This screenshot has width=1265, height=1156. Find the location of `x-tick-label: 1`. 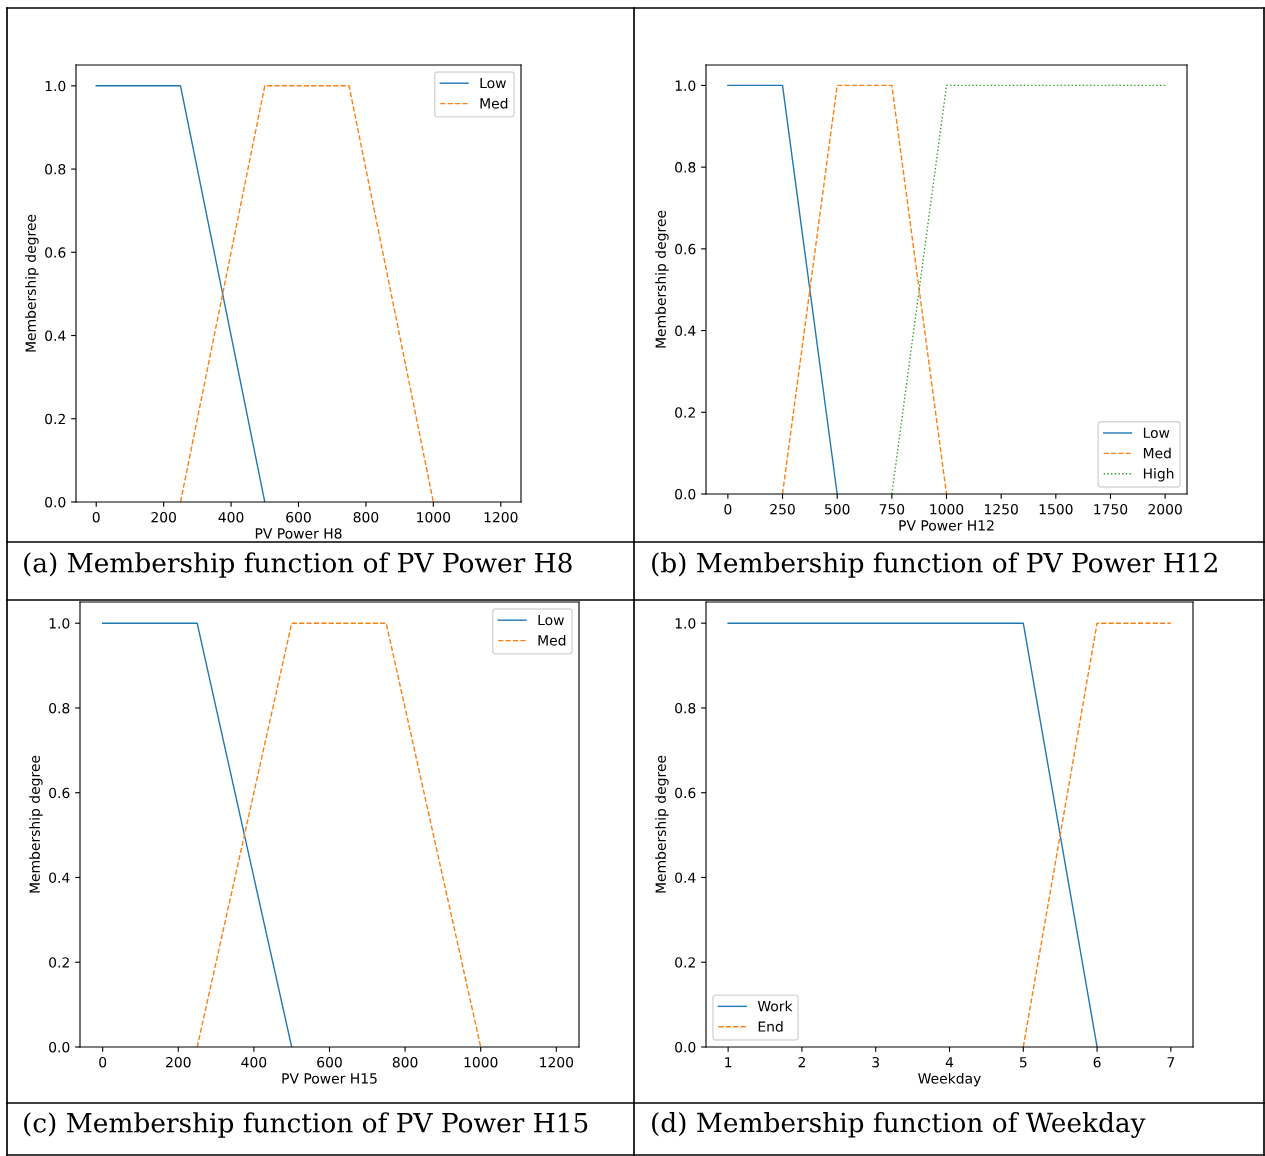

x-tick-label: 1 is located at coordinates (728, 1062).